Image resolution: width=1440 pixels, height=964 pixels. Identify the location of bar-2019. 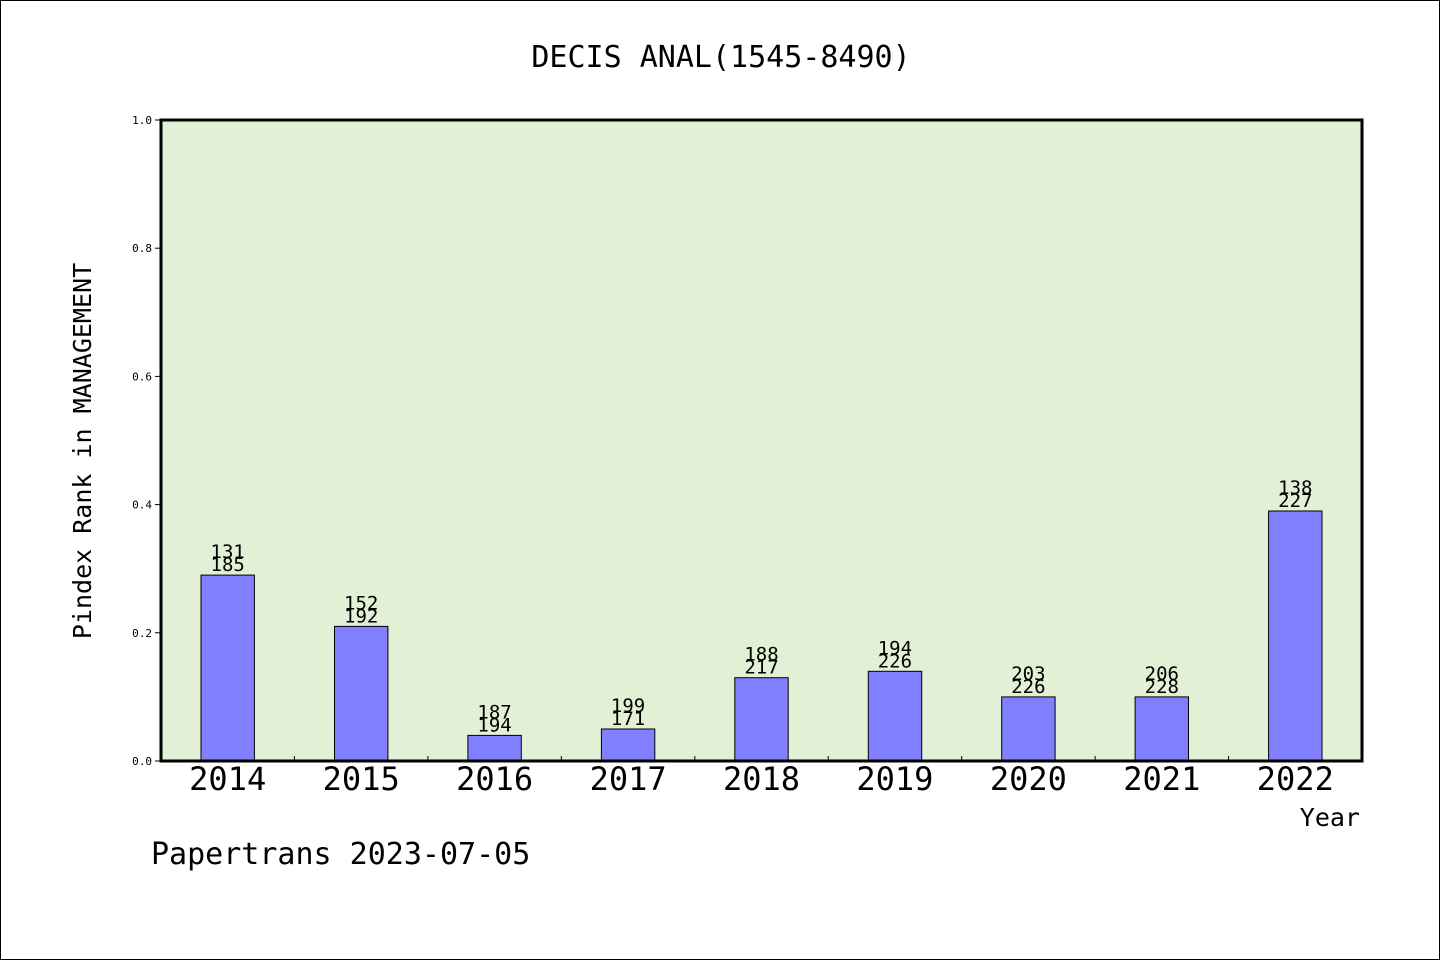
(895, 716).